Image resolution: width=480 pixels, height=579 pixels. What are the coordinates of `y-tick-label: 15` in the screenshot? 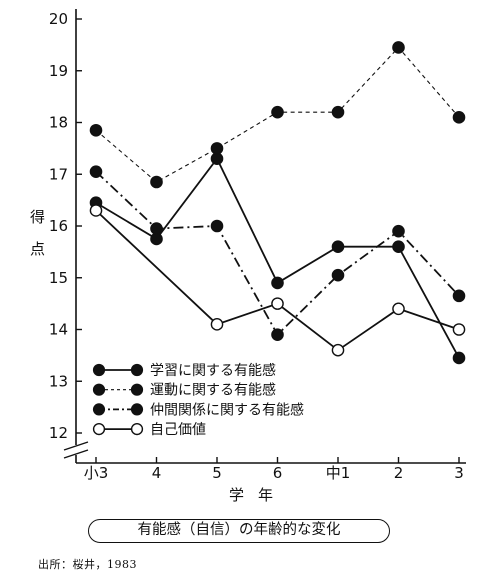 It's located at (58, 278).